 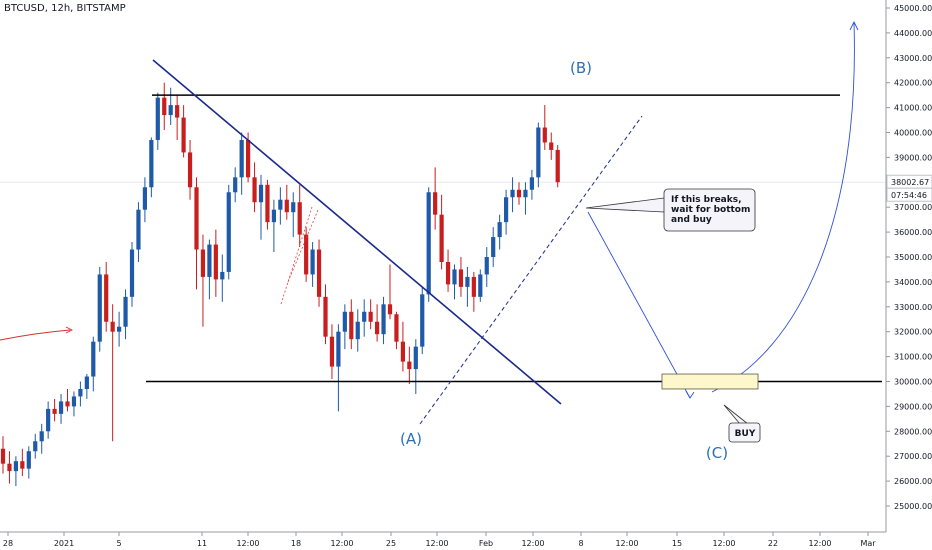 What do you see at coordinates (913, 332) in the screenshot?
I see `y-tick-label: 32000.00` at bounding box center [913, 332].